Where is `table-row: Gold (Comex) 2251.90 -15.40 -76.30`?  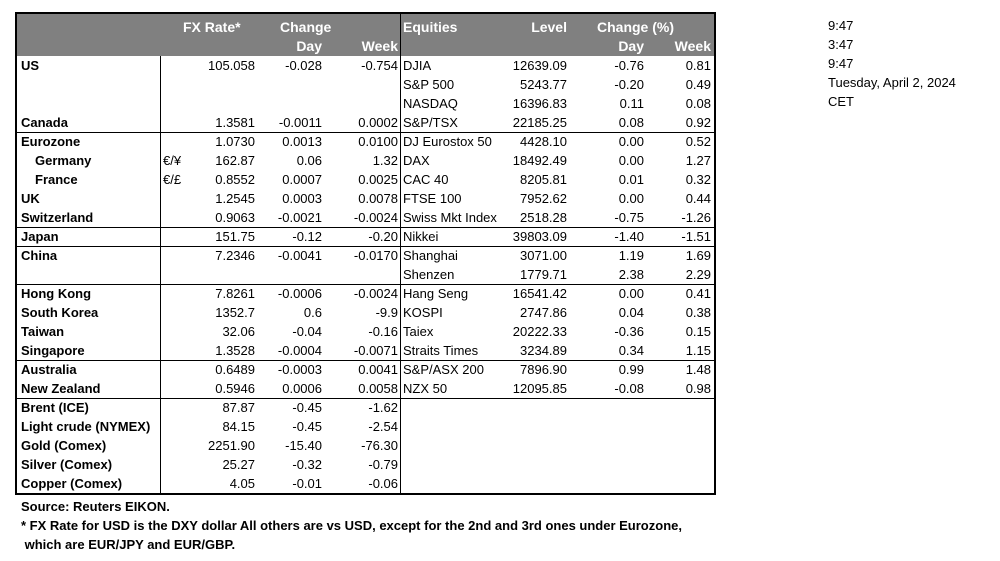 table-row: Gold (Comex) 2251.90 -15.40 -76.30 is located at coordinates (365, 445).